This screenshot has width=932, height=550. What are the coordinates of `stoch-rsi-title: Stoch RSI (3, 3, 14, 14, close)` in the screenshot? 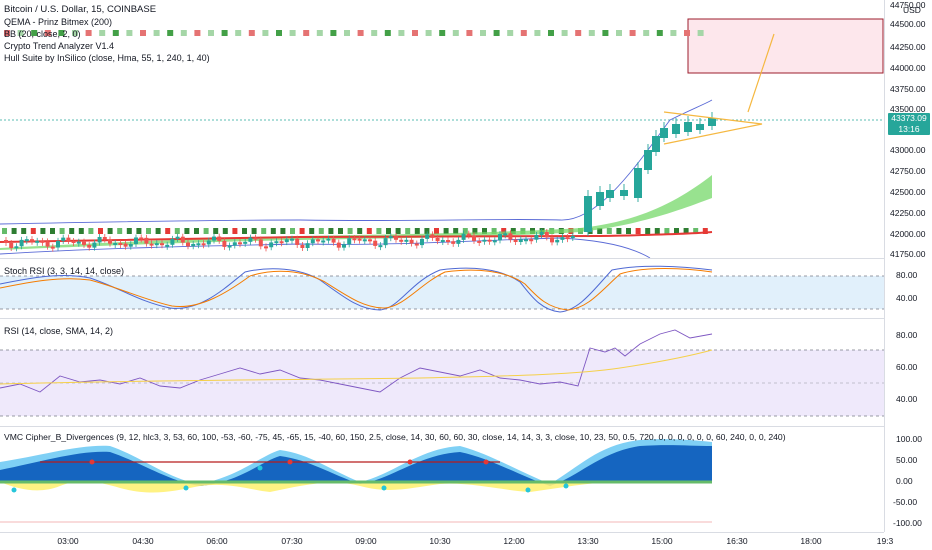 It's located at (64, 271).